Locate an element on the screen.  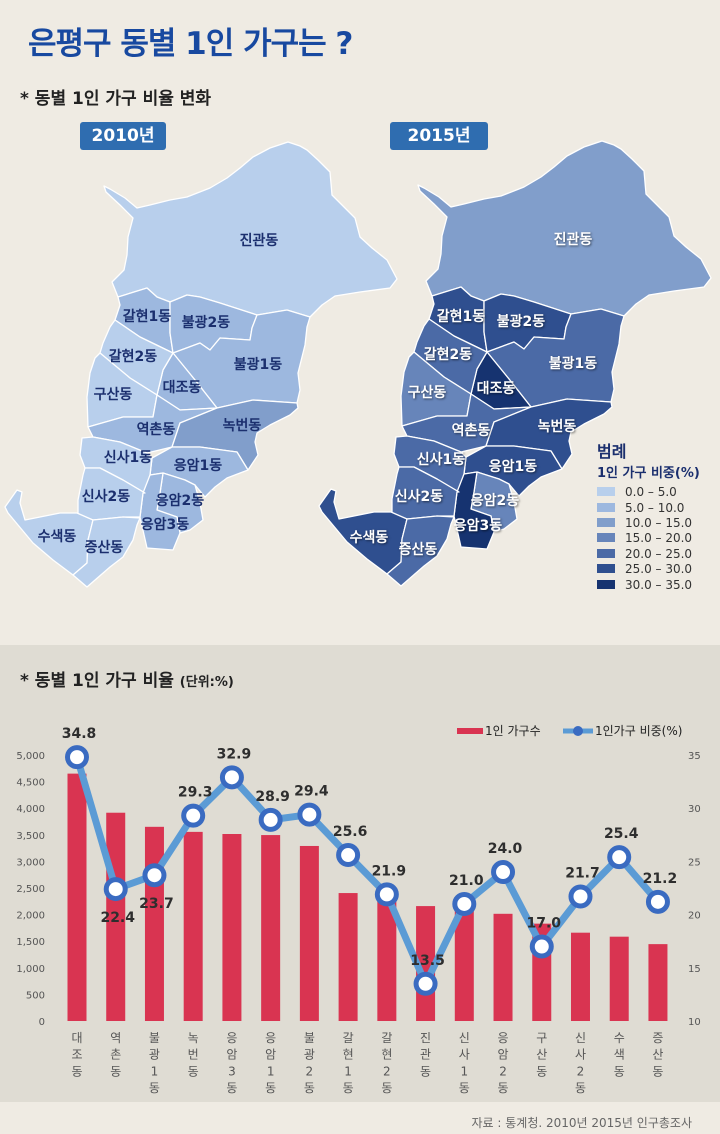
x-tick-char: 증 is located at coordinates (657, 1038).